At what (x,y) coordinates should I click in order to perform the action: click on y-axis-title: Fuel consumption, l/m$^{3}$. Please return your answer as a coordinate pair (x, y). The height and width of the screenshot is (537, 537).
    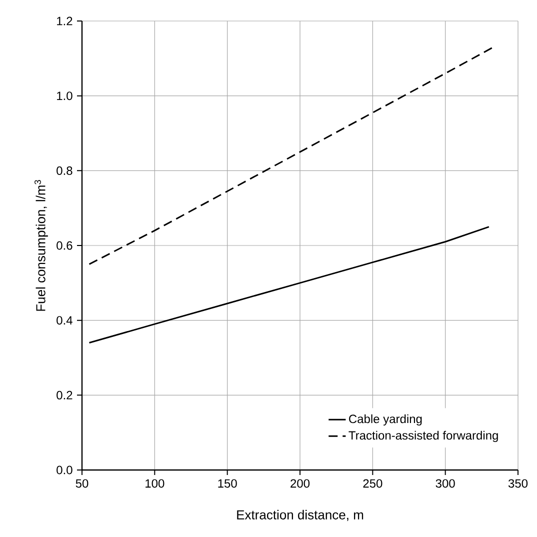
    Looking at the image, I should click on (41, 245).